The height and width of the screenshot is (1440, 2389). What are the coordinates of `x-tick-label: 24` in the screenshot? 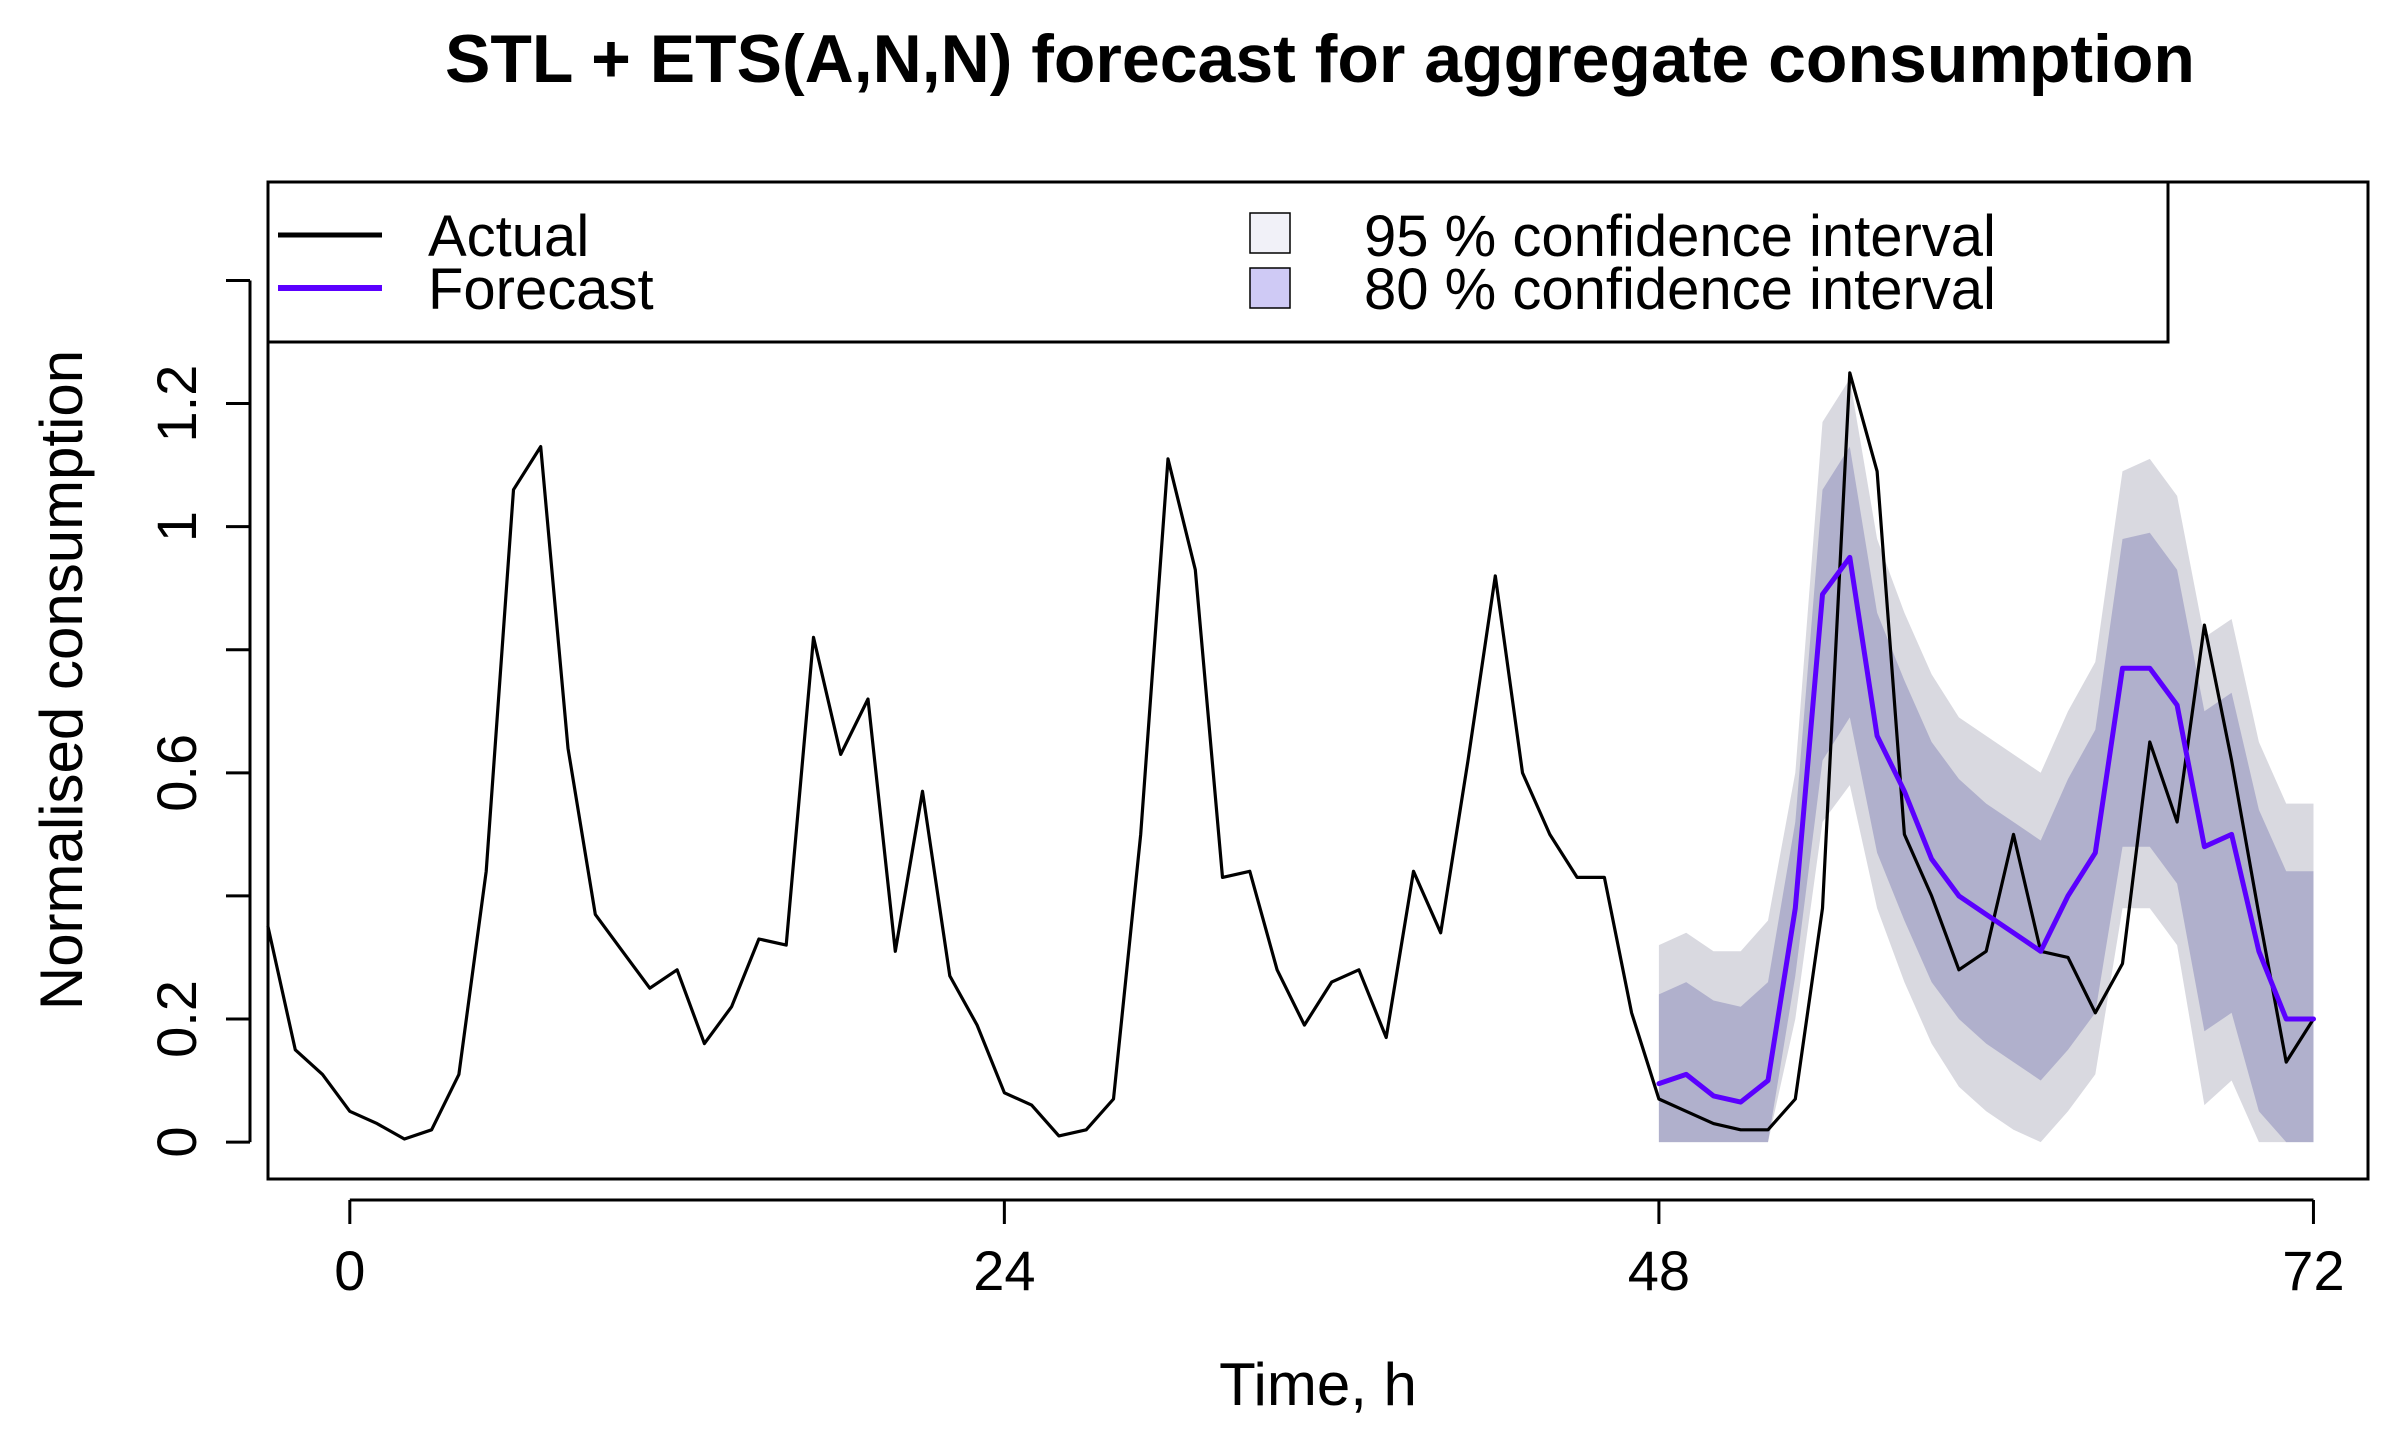 It's located at (1004, 1270).